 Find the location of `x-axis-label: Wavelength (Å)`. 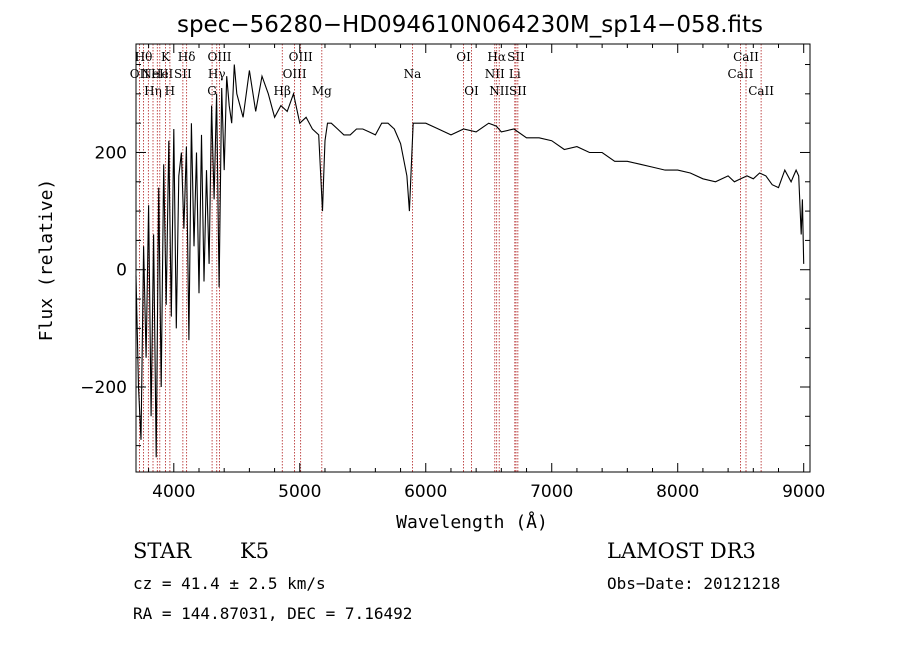

x-axis-label: Wavelength (Å) is located at coordinates (472, 522).